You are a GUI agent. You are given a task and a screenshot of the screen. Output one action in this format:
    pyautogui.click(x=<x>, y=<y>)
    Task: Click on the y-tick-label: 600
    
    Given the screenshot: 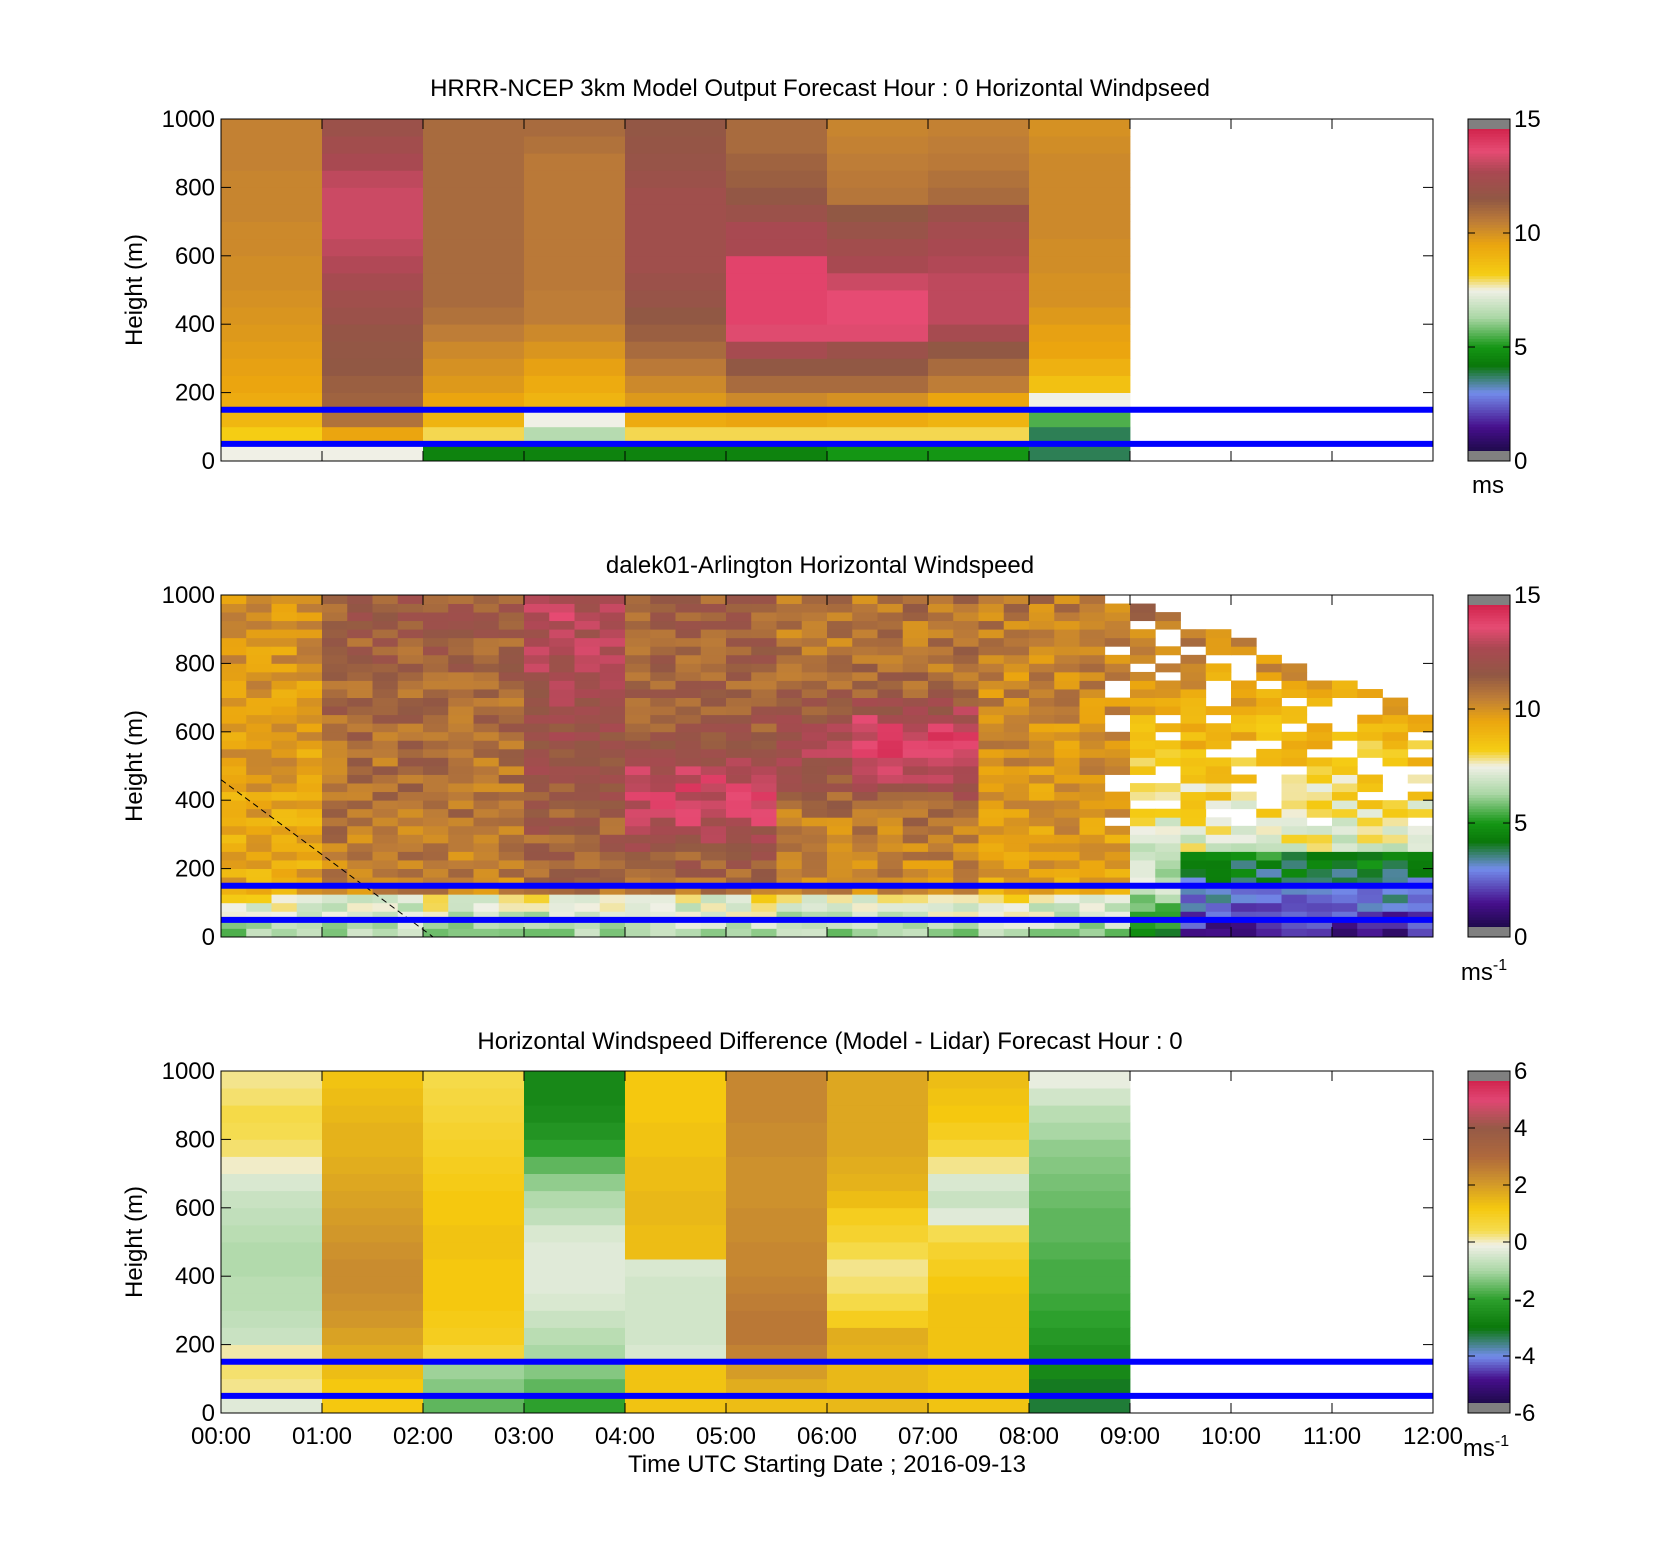 What is the action you would take?
    pyautogui.click(x=195, y=1208)
    